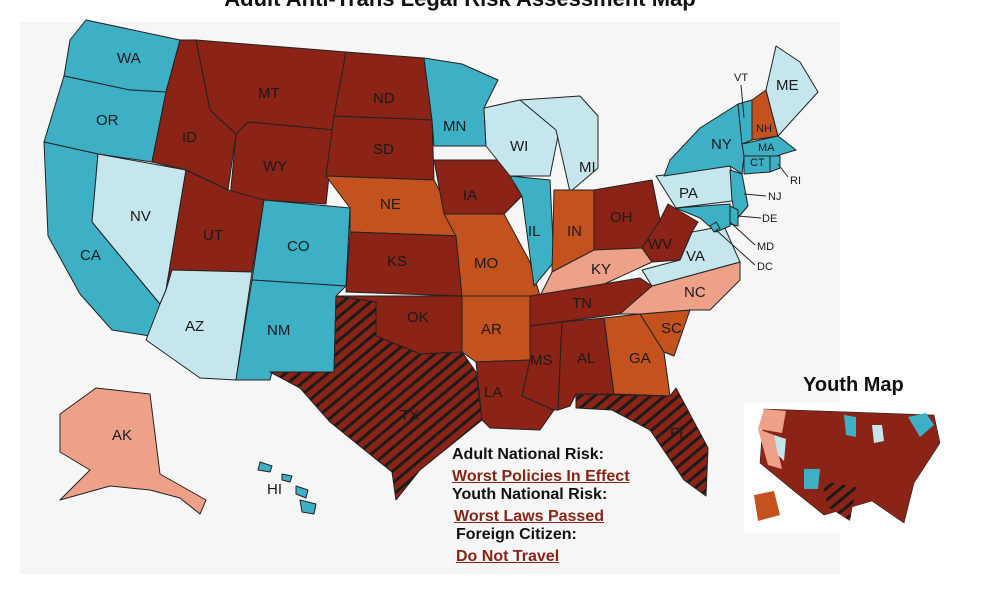  I want to click on label-KY: KY, so click(601, 269).